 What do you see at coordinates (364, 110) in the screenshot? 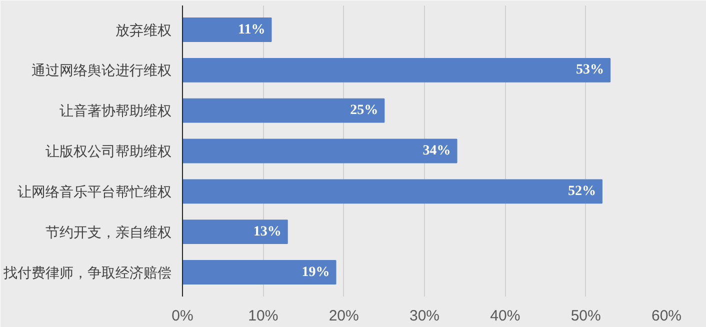
I see `data-label: 25%` at bounding box center [364, 110].